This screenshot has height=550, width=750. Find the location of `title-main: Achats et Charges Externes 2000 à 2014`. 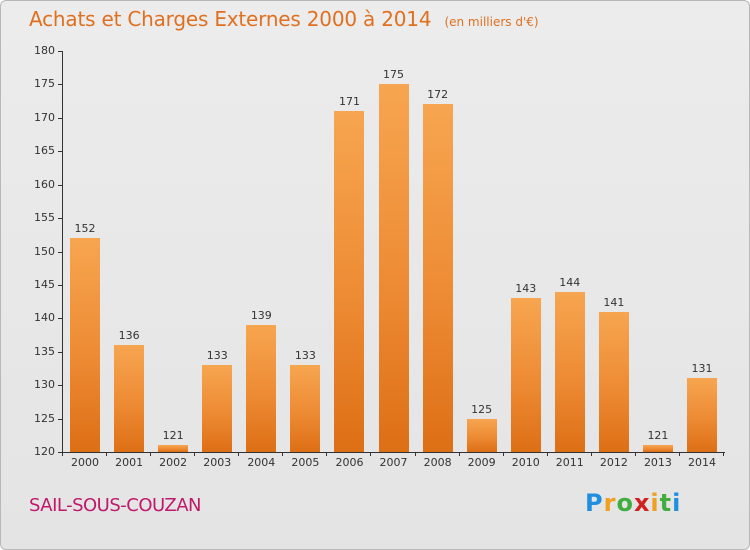

title-main: Achats et Charges Externes 2000 à 2014 is located at coordinates (230, 19).